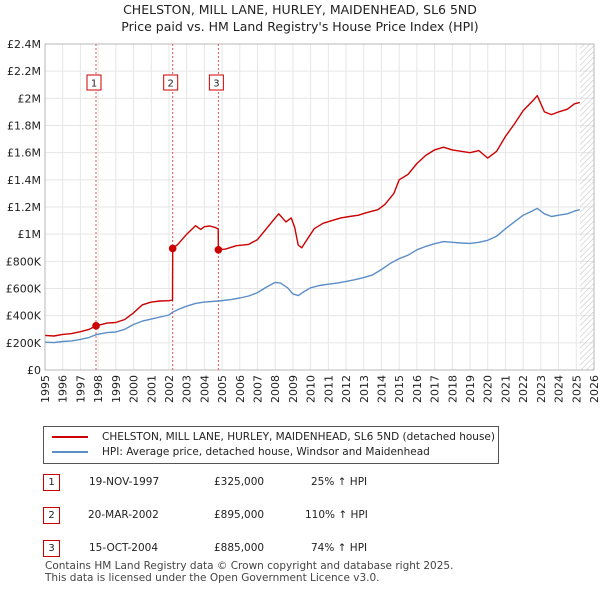 The width and height of the screenshot is (600, 590). I want to click on sale-number: 1, so click(51, 482).